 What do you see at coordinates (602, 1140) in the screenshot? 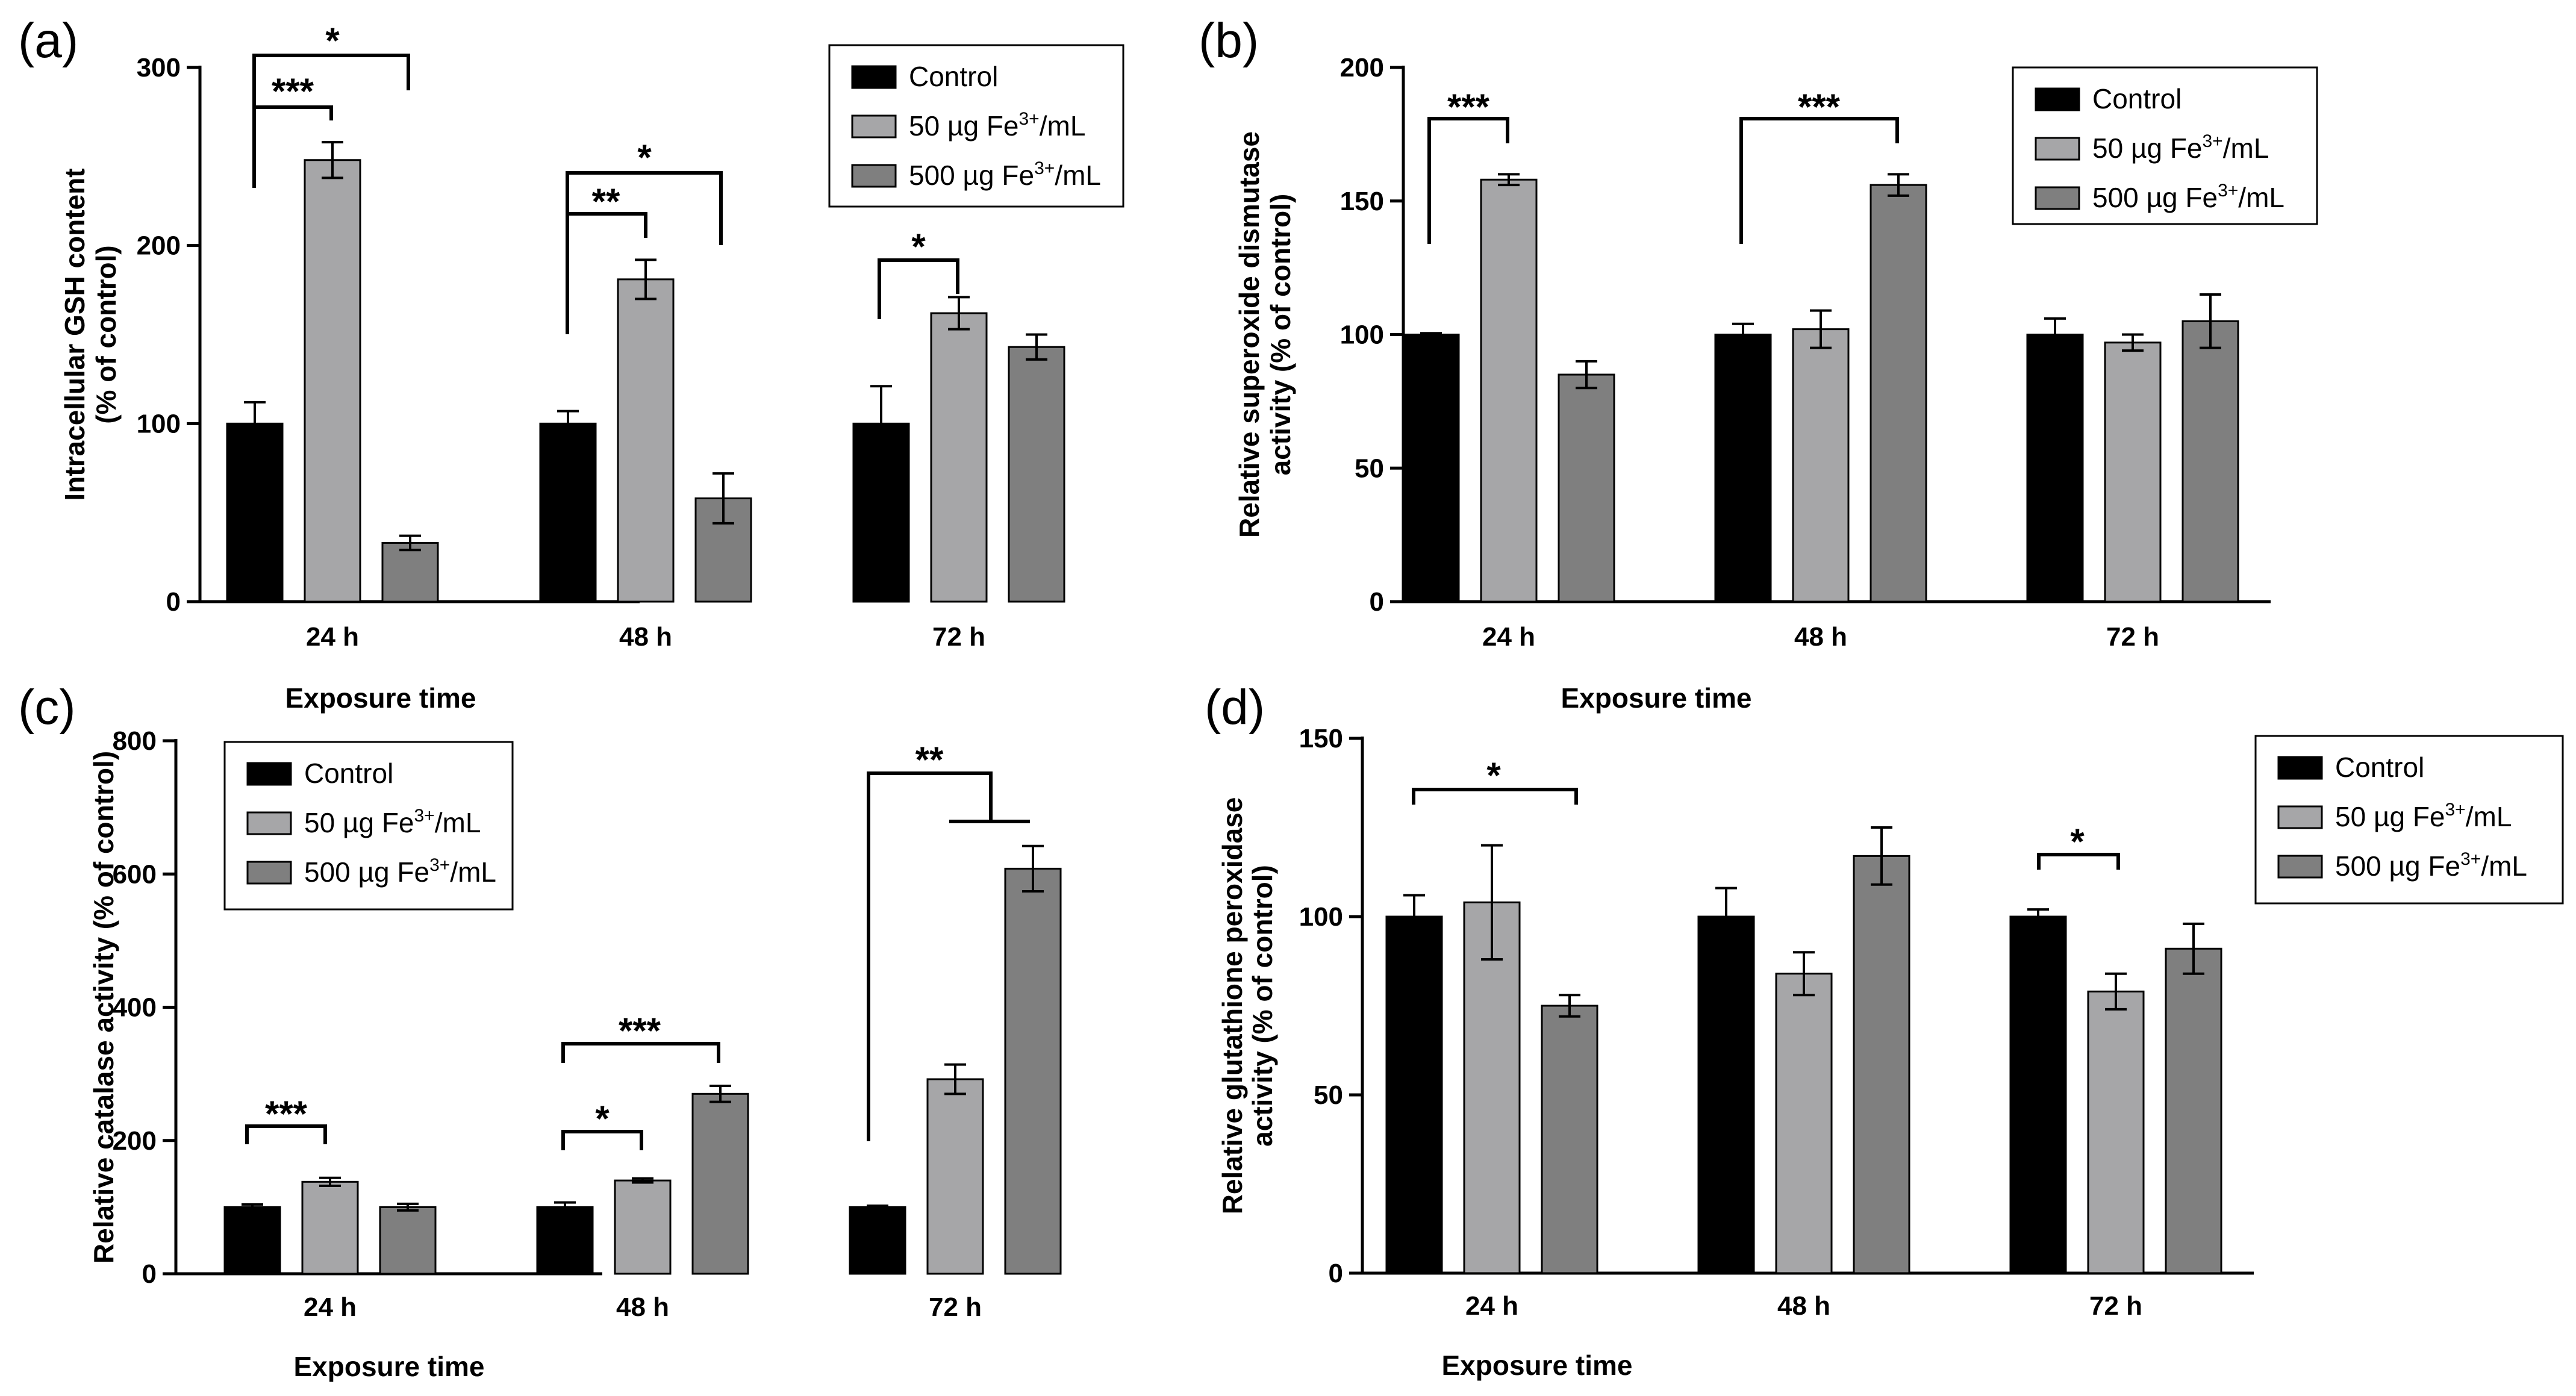
I see `sig-c-48h-50-line` at bounding box center [602, 1140].